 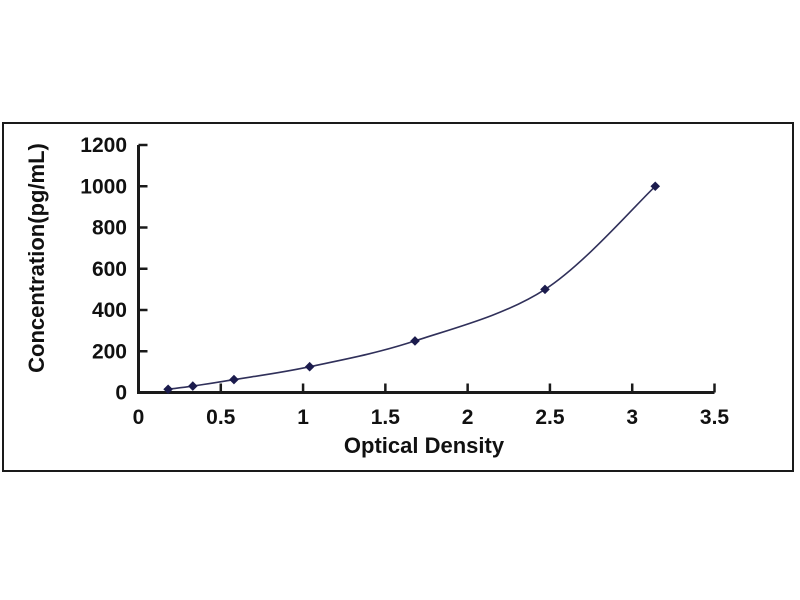 I want to click on x-tick-label: 3.5, so click(x=715, y=417).